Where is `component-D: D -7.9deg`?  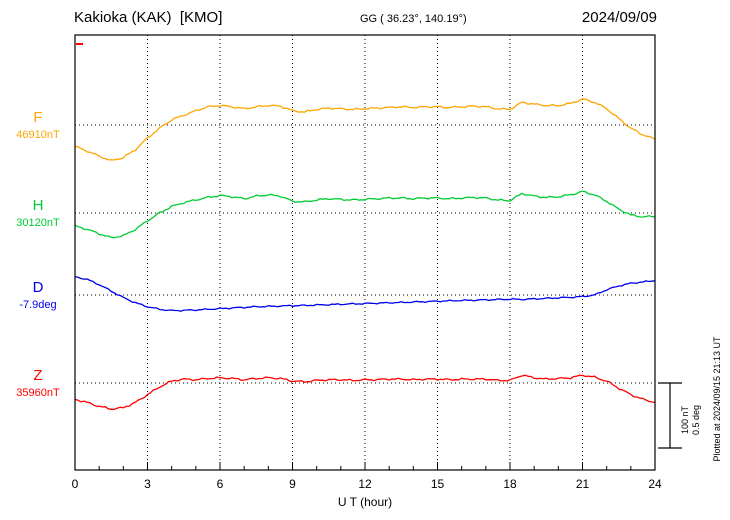
component-D: D -7.9deg is located at coordinates (38, 295).